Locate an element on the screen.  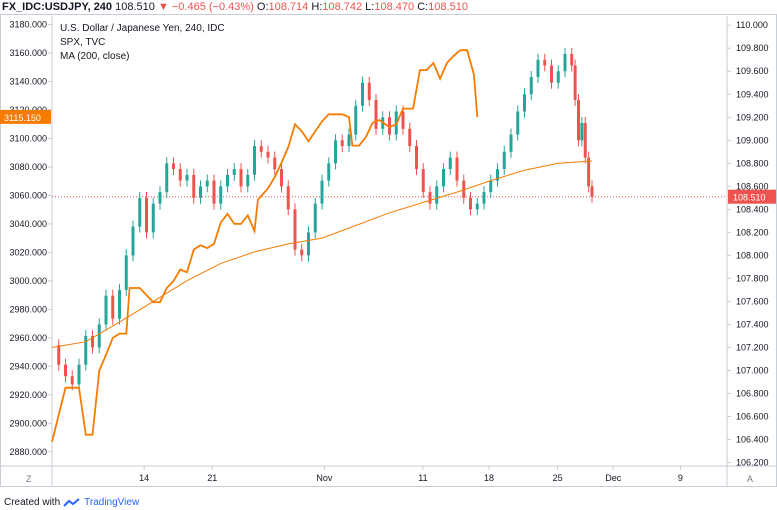
price-change: ▼ −0.465 (−0.43%) is located at coordinates (205, 7).